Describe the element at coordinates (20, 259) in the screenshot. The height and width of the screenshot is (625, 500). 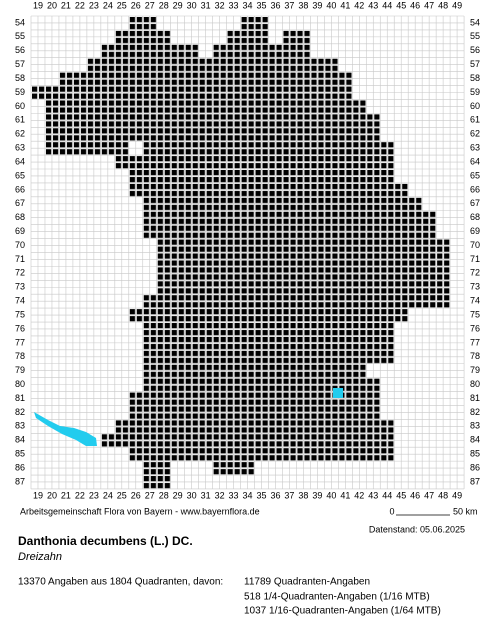
I see `row-label: 71` at that location.